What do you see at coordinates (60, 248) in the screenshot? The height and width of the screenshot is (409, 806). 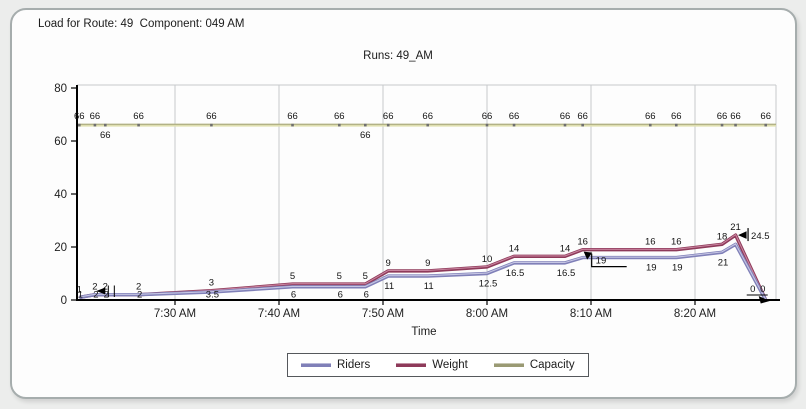 I see `svg-text: 20` at bounding box center [60, 248].